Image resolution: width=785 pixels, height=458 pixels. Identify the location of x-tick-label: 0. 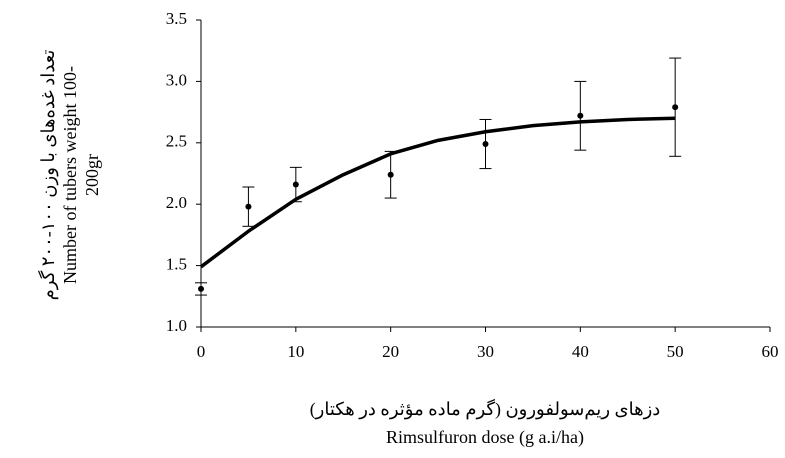
(201, 351).